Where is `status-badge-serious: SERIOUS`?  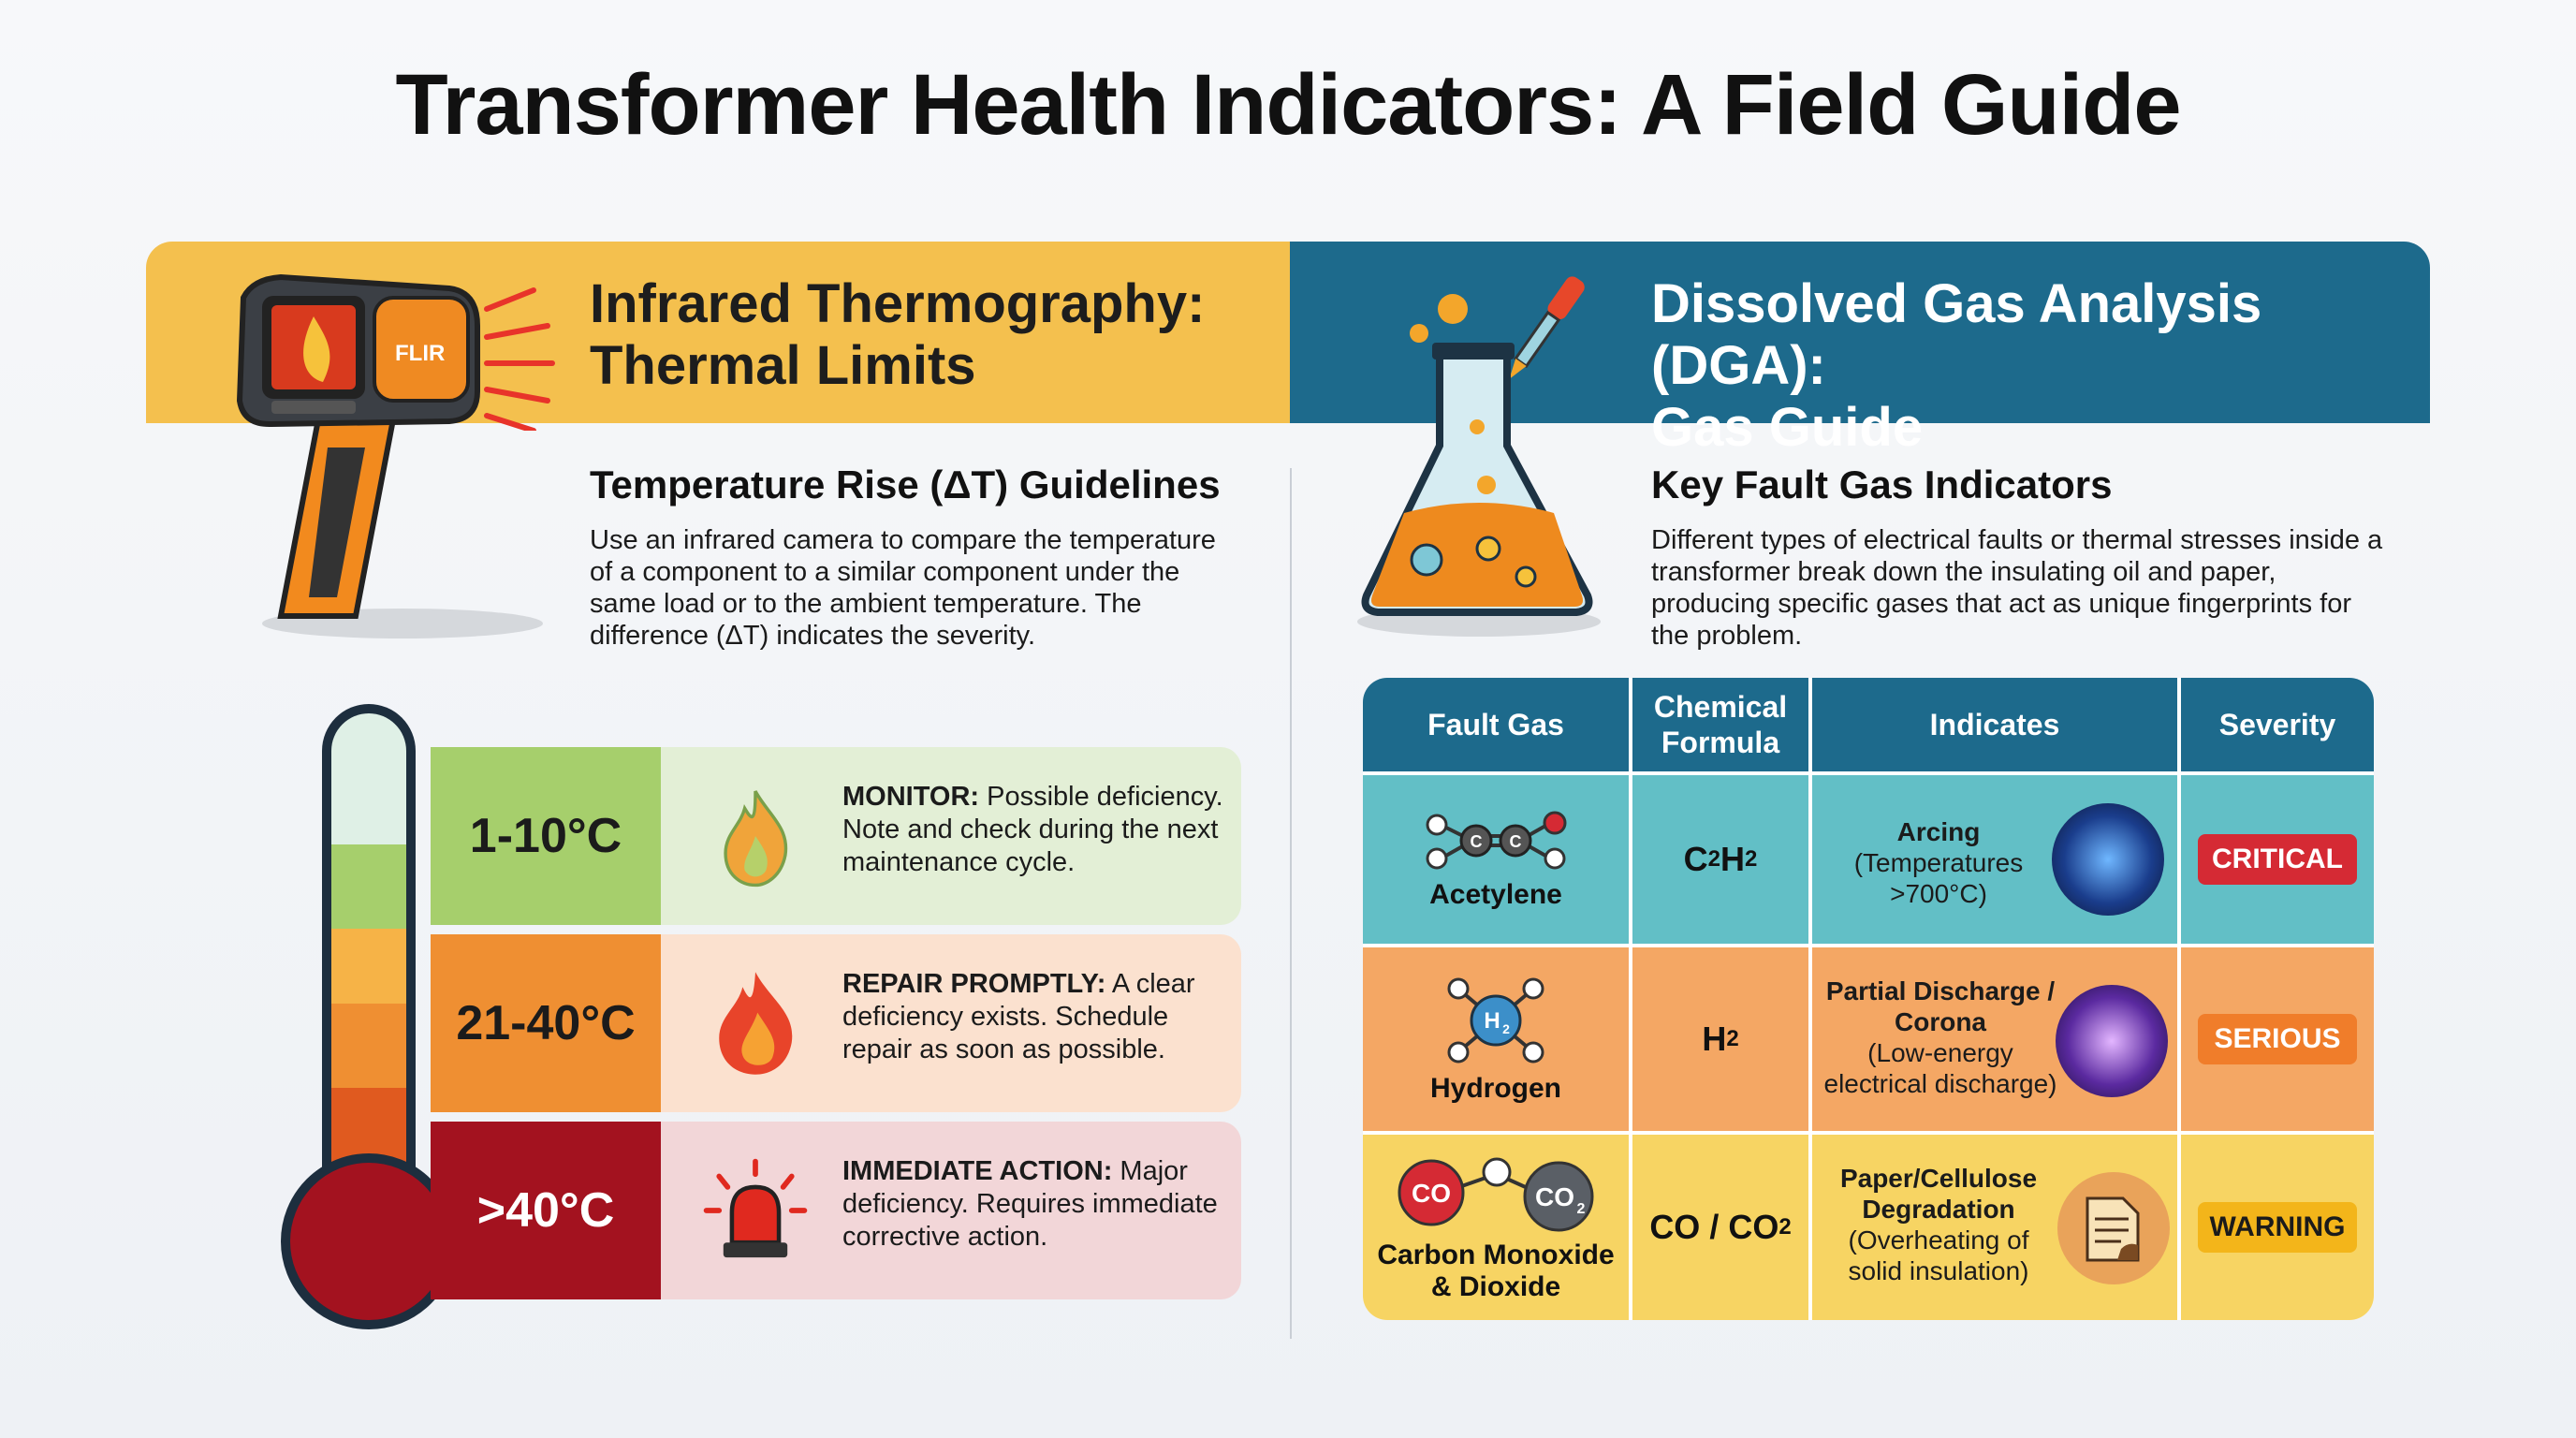 status-badge-serious: SERIOUS is located at coordinates (2277, 1039).